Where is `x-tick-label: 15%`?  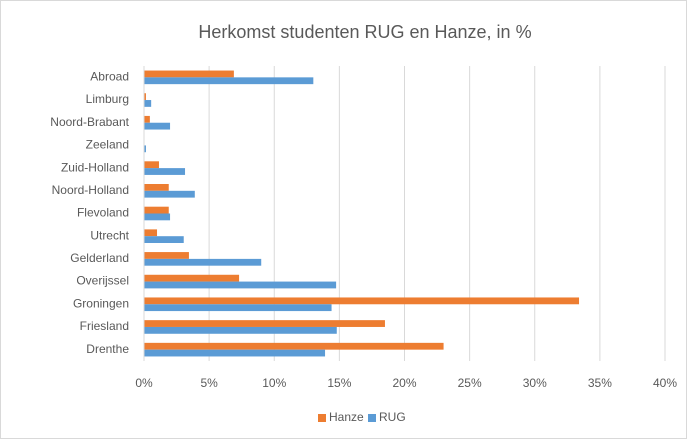 x-tick-label: 15% is located at coordinates (339, 383).